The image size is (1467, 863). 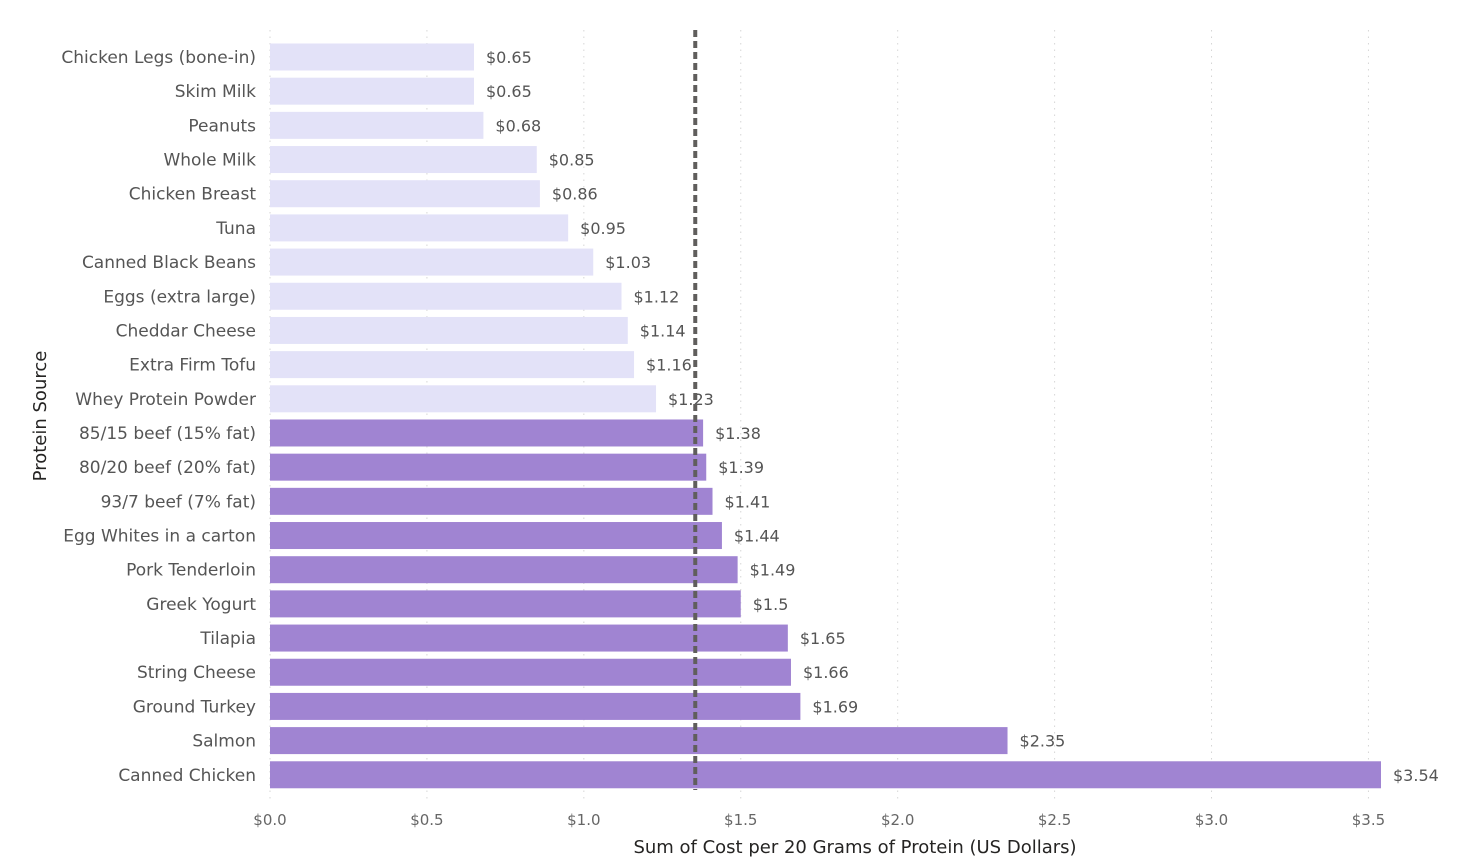 What do you see at coordinates (518, 125) in the screenshot?
I see `data-label: $0.68` at bounding box center [518, 125].